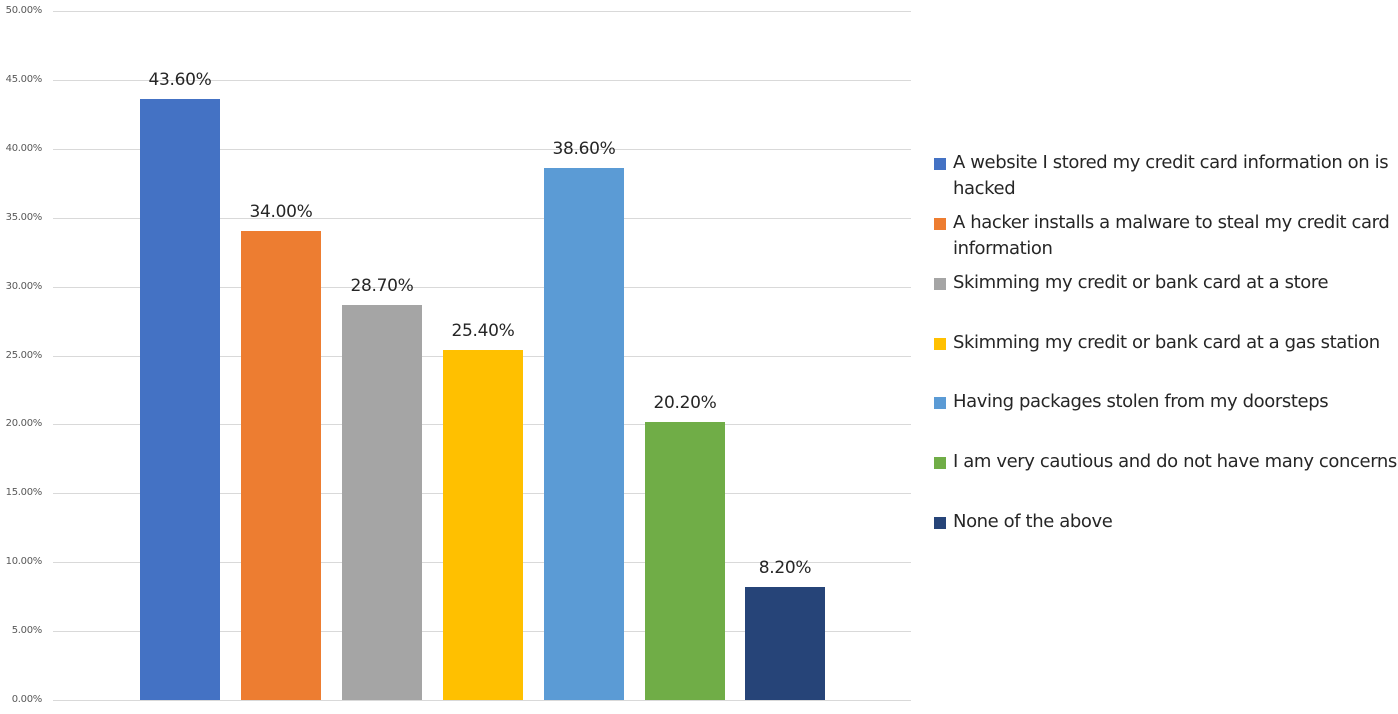 The height and width of the screenshot is (714, 1398). Describe the element at coordinates (24, 492) in the screenshot. I see `y-axis-tick-label: 15.00%` at that location.